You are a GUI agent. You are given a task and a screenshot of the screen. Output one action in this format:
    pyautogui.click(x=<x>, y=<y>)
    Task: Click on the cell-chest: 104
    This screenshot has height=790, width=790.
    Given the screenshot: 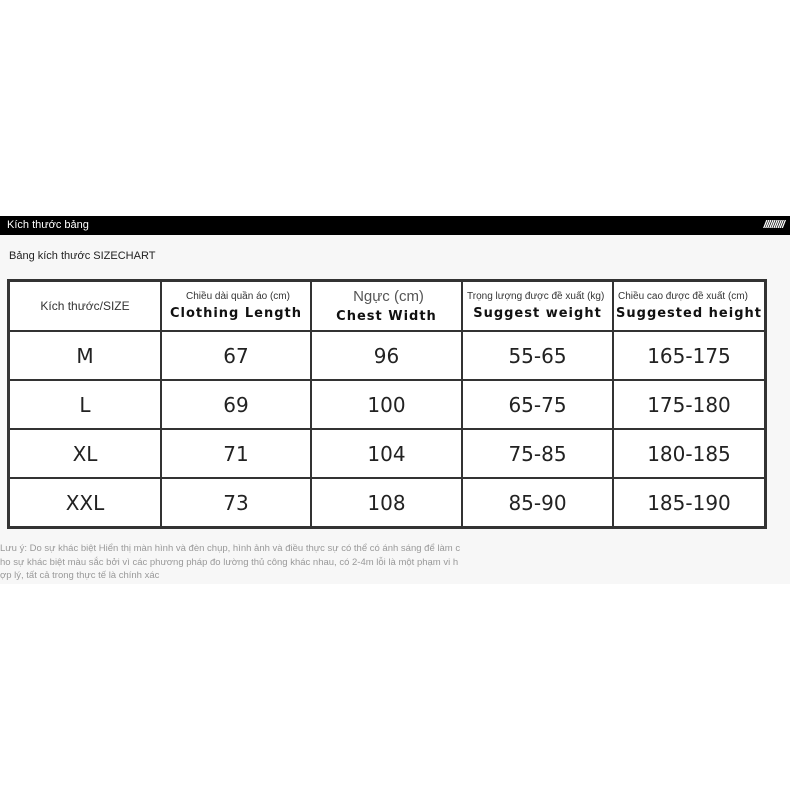 What is the action you would take?
    pyautogui.click(x=386, y=453)
    